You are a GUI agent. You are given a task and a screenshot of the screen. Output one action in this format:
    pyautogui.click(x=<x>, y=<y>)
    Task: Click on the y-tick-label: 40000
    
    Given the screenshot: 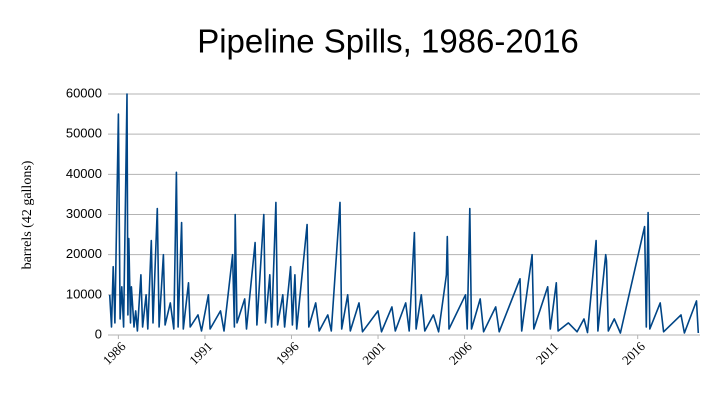 What is the action you would take?
    pyautogui.click(x=84, y=173)
    